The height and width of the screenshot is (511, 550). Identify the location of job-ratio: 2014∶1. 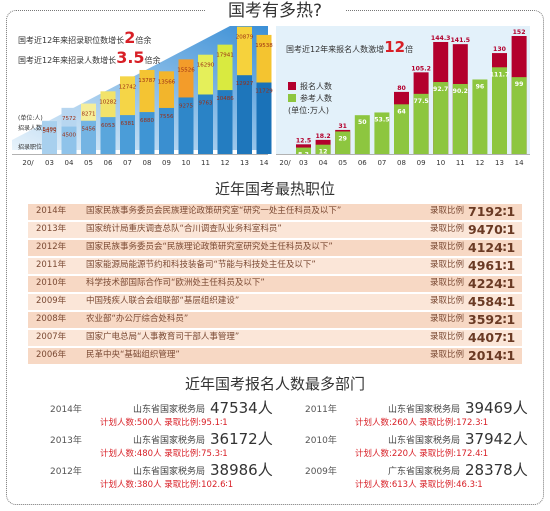
(492, 355).